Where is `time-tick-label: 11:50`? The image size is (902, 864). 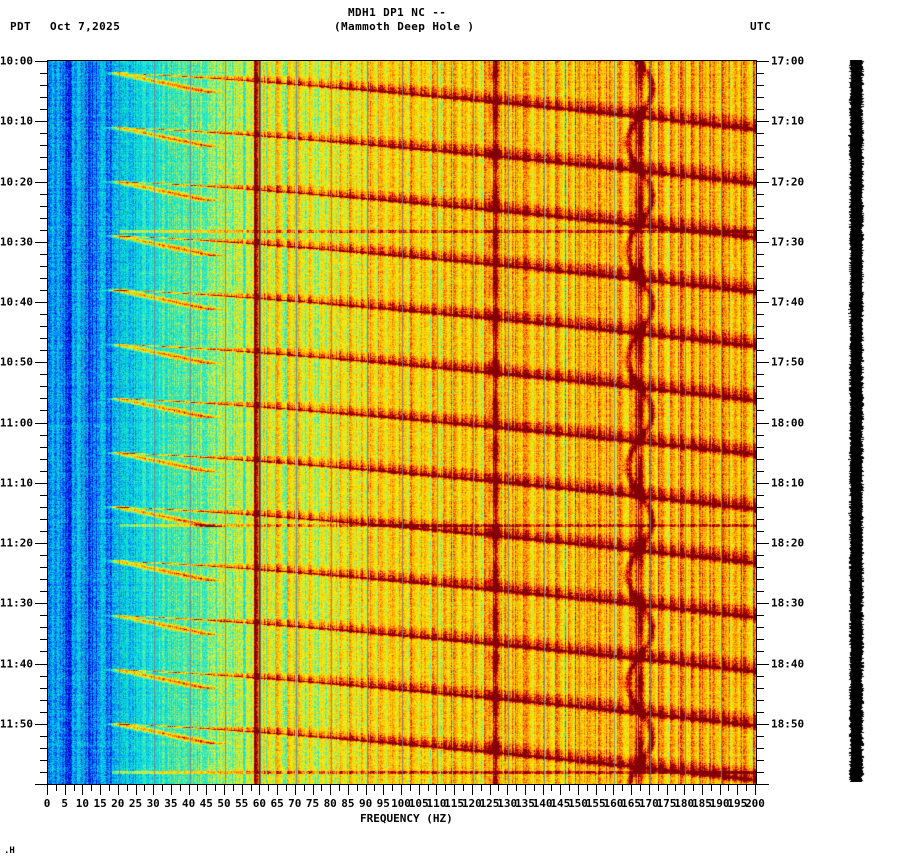 time-tick-label: 11:50 is located at coordinates (16, 724).